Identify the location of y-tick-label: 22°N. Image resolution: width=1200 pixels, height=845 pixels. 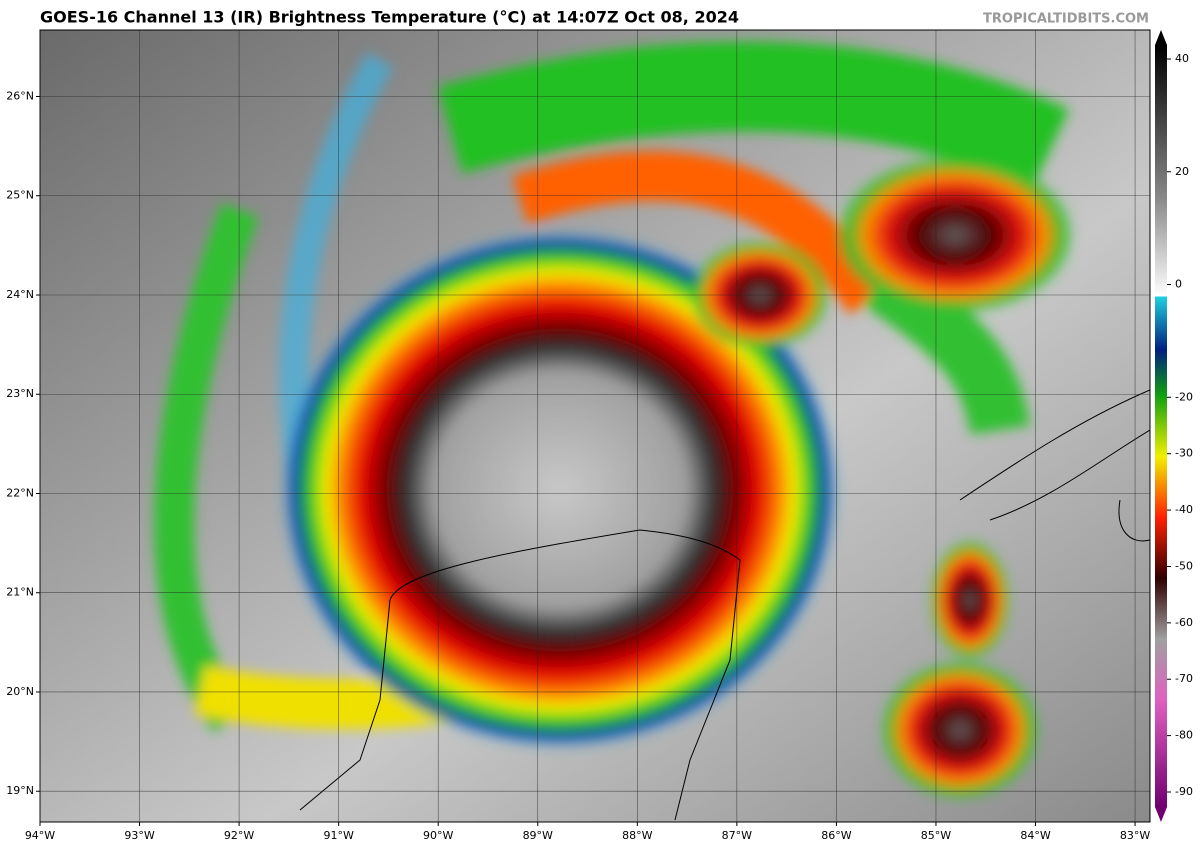
(20, 492).